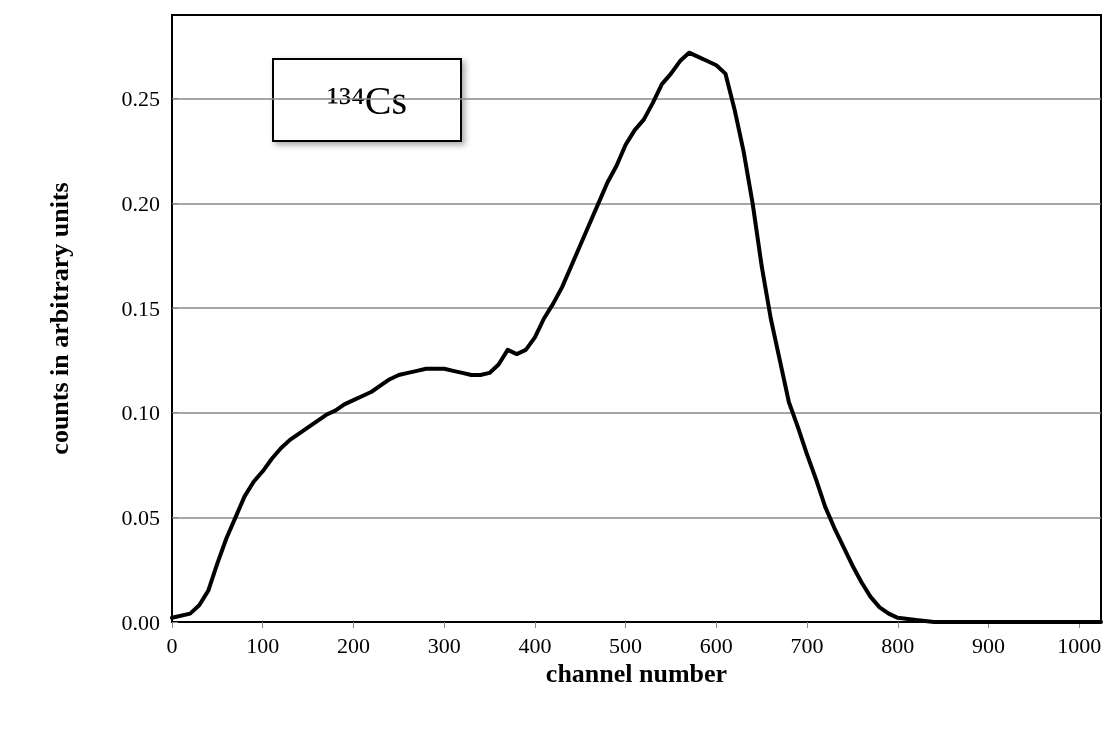 The height and width of the screenshot is (738, 1120). I want to click on x-tick-label: 1000, so click(1079, 645).